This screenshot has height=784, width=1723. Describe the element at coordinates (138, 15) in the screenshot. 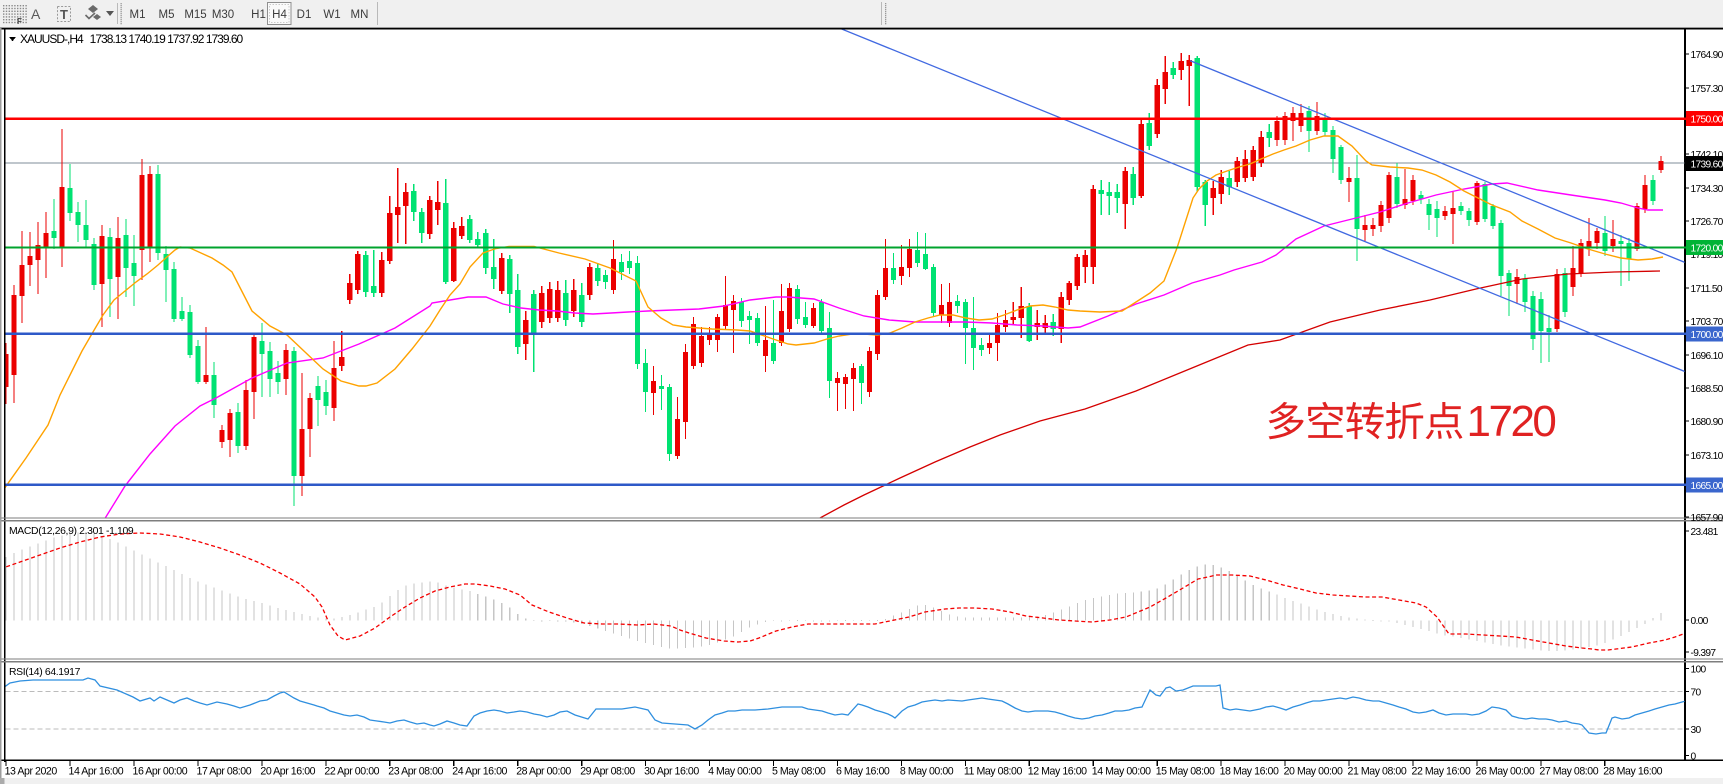

I see `svg-text: M1` at that location.